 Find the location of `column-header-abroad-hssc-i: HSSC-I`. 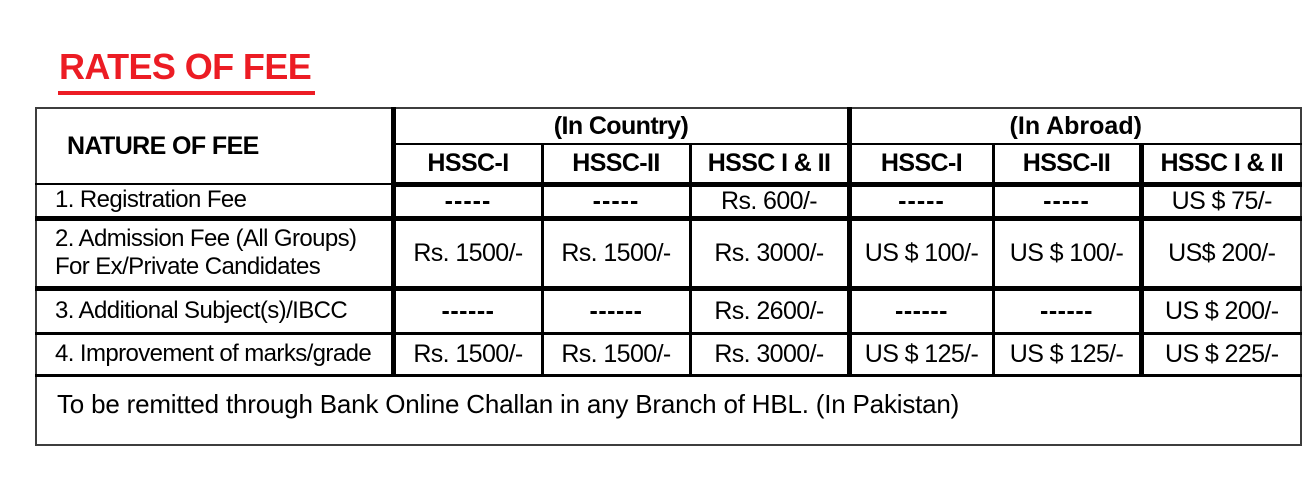

column-header-abroad-hssc-i: HSSC-I is located at coordinates (922, 165).